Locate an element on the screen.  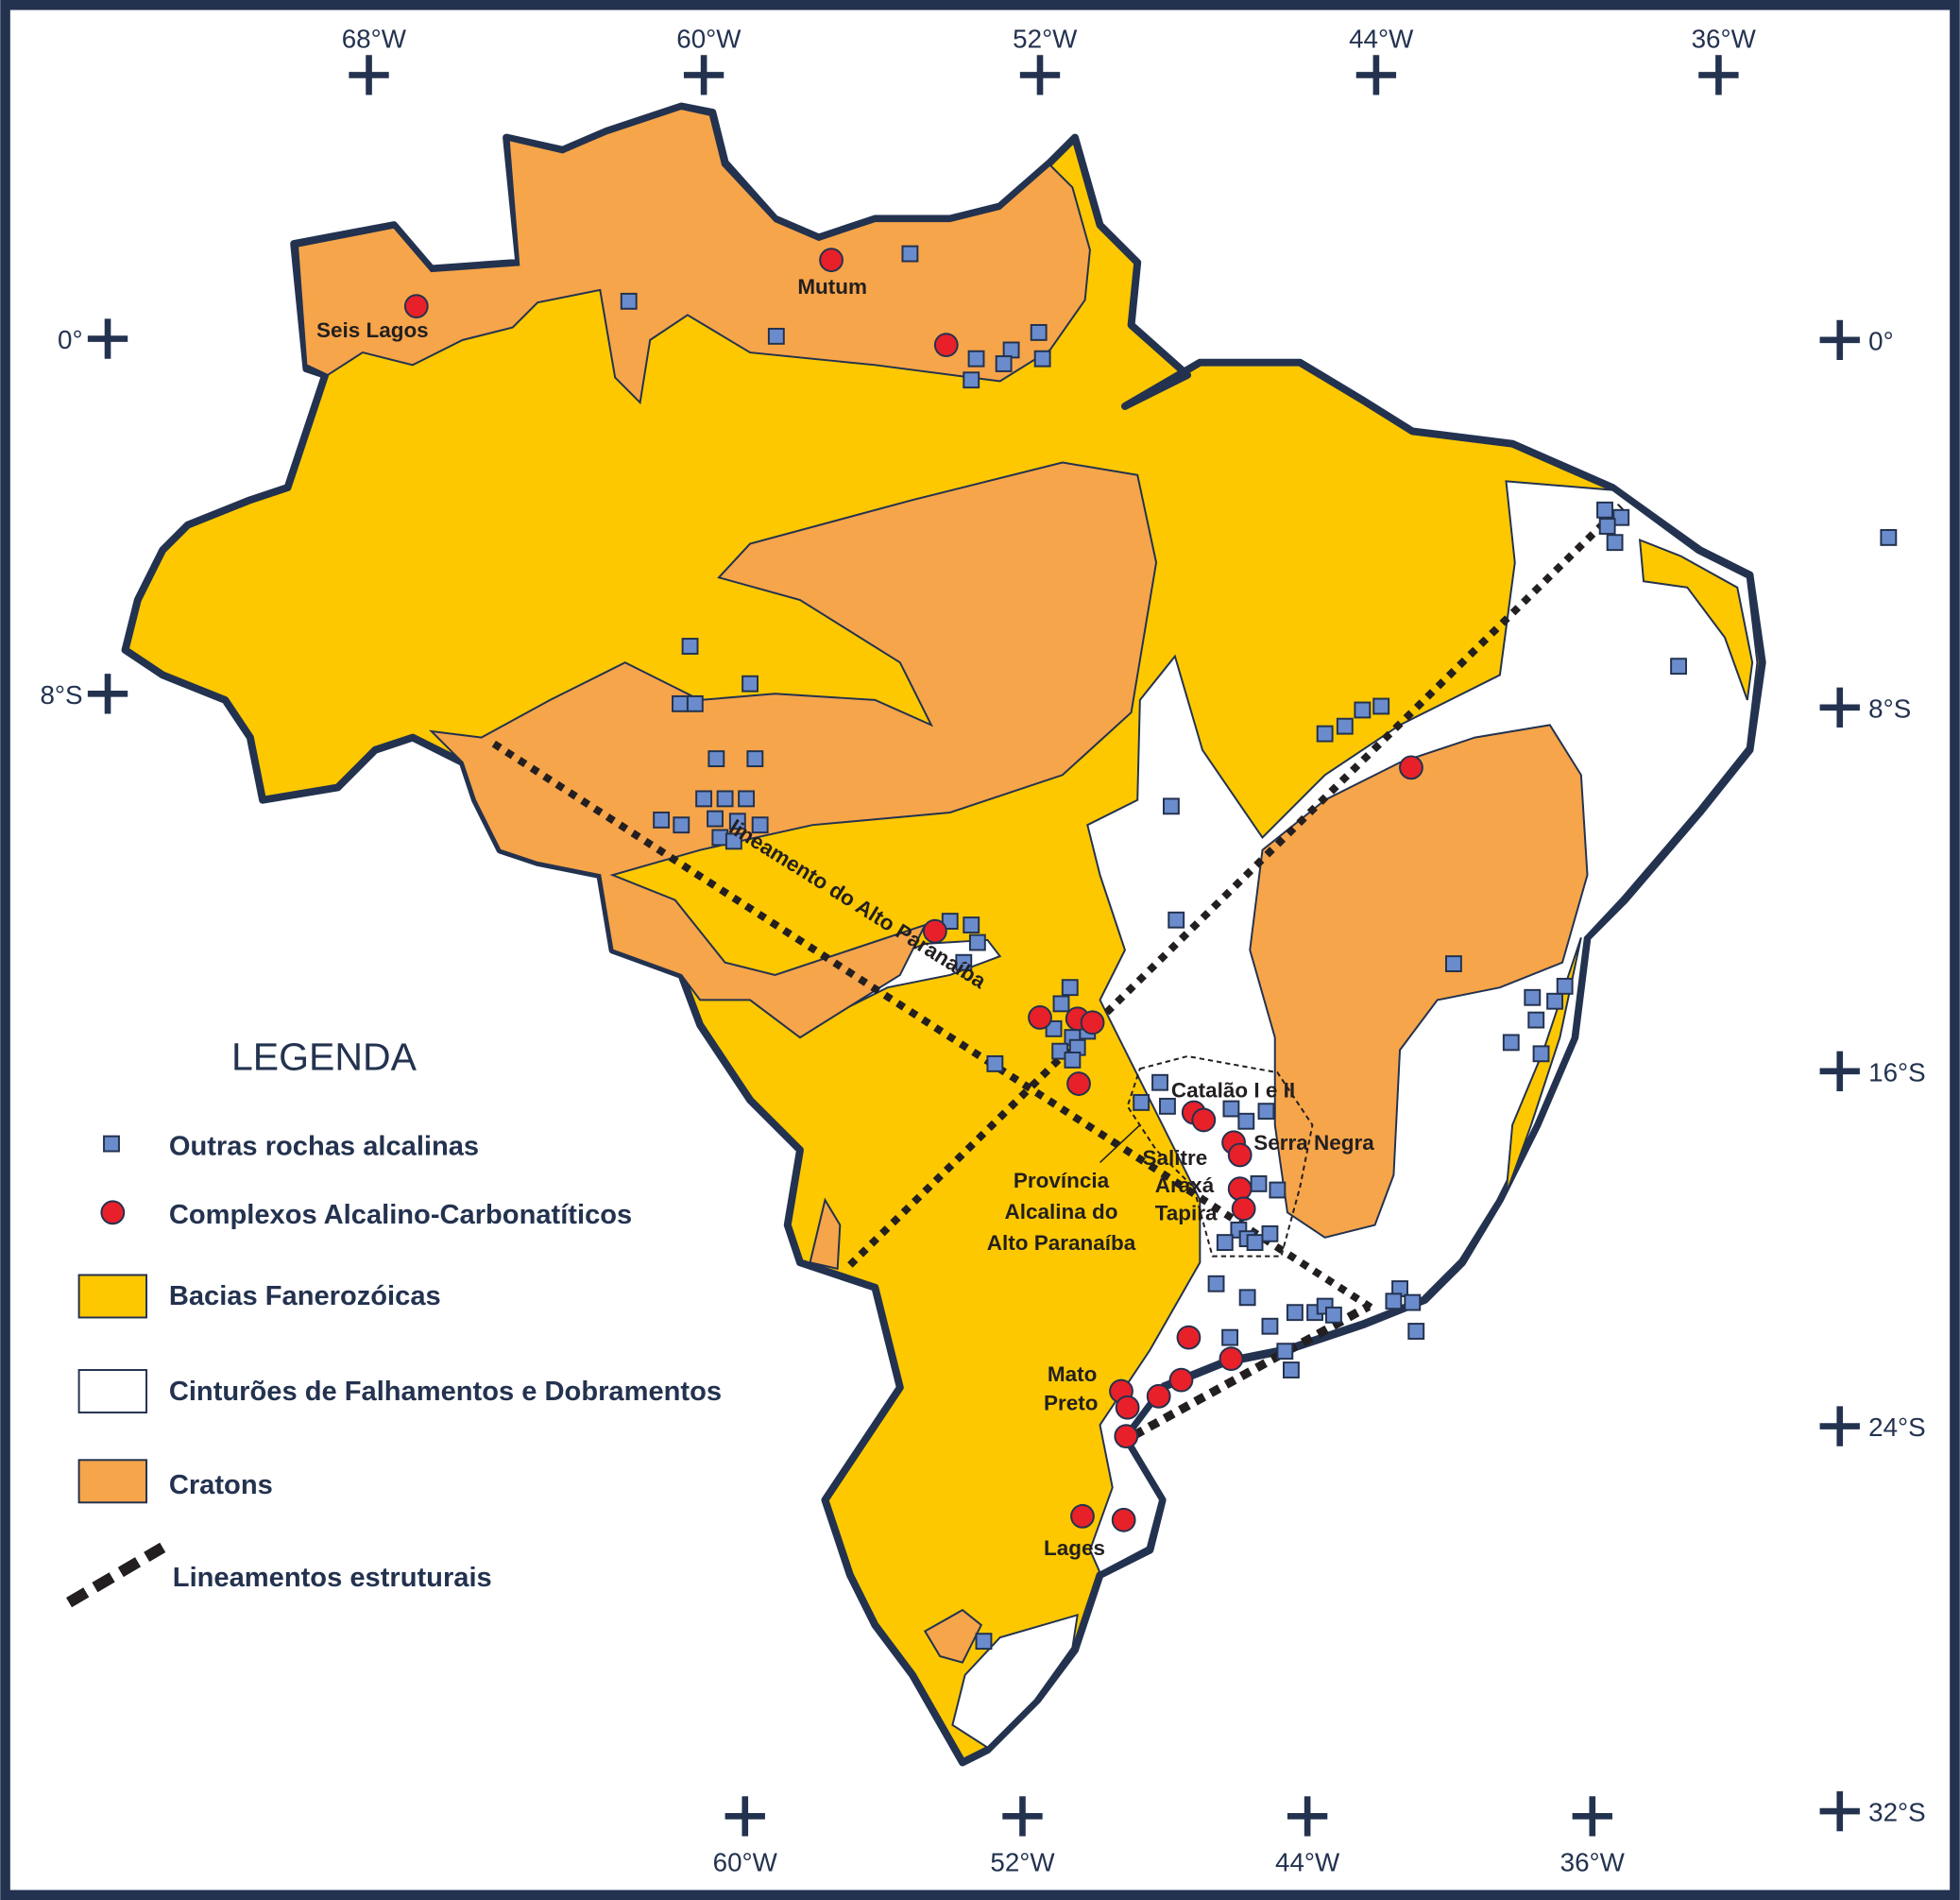
label-provincia-3: Alto Paranaíba is located at coordinates (1061, 1243).